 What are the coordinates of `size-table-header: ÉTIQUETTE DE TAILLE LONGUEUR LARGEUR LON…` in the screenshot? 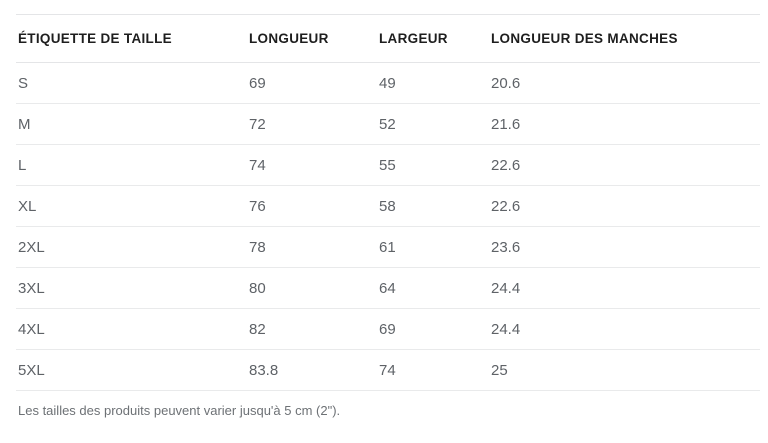 It's located at (388, 38).